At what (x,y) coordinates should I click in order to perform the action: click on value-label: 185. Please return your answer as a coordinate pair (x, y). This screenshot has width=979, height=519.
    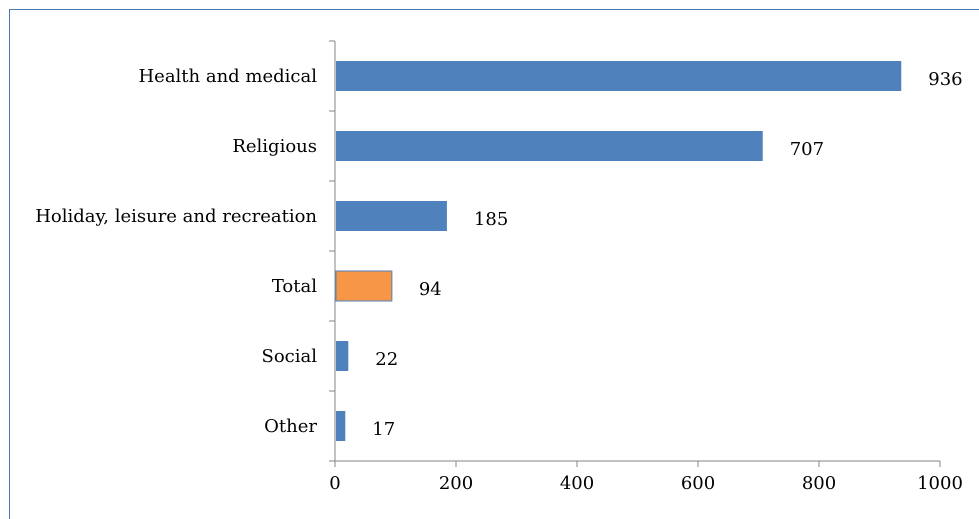
    Looking at the image, I should click on (491, 219).